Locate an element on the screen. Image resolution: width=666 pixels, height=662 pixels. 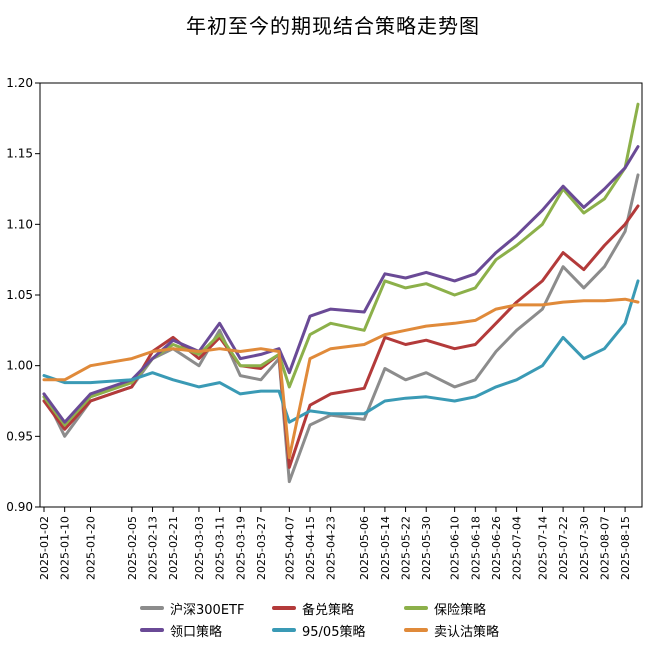
x-tick-label: 2025-05-22 is located at coordinates (406, 548).